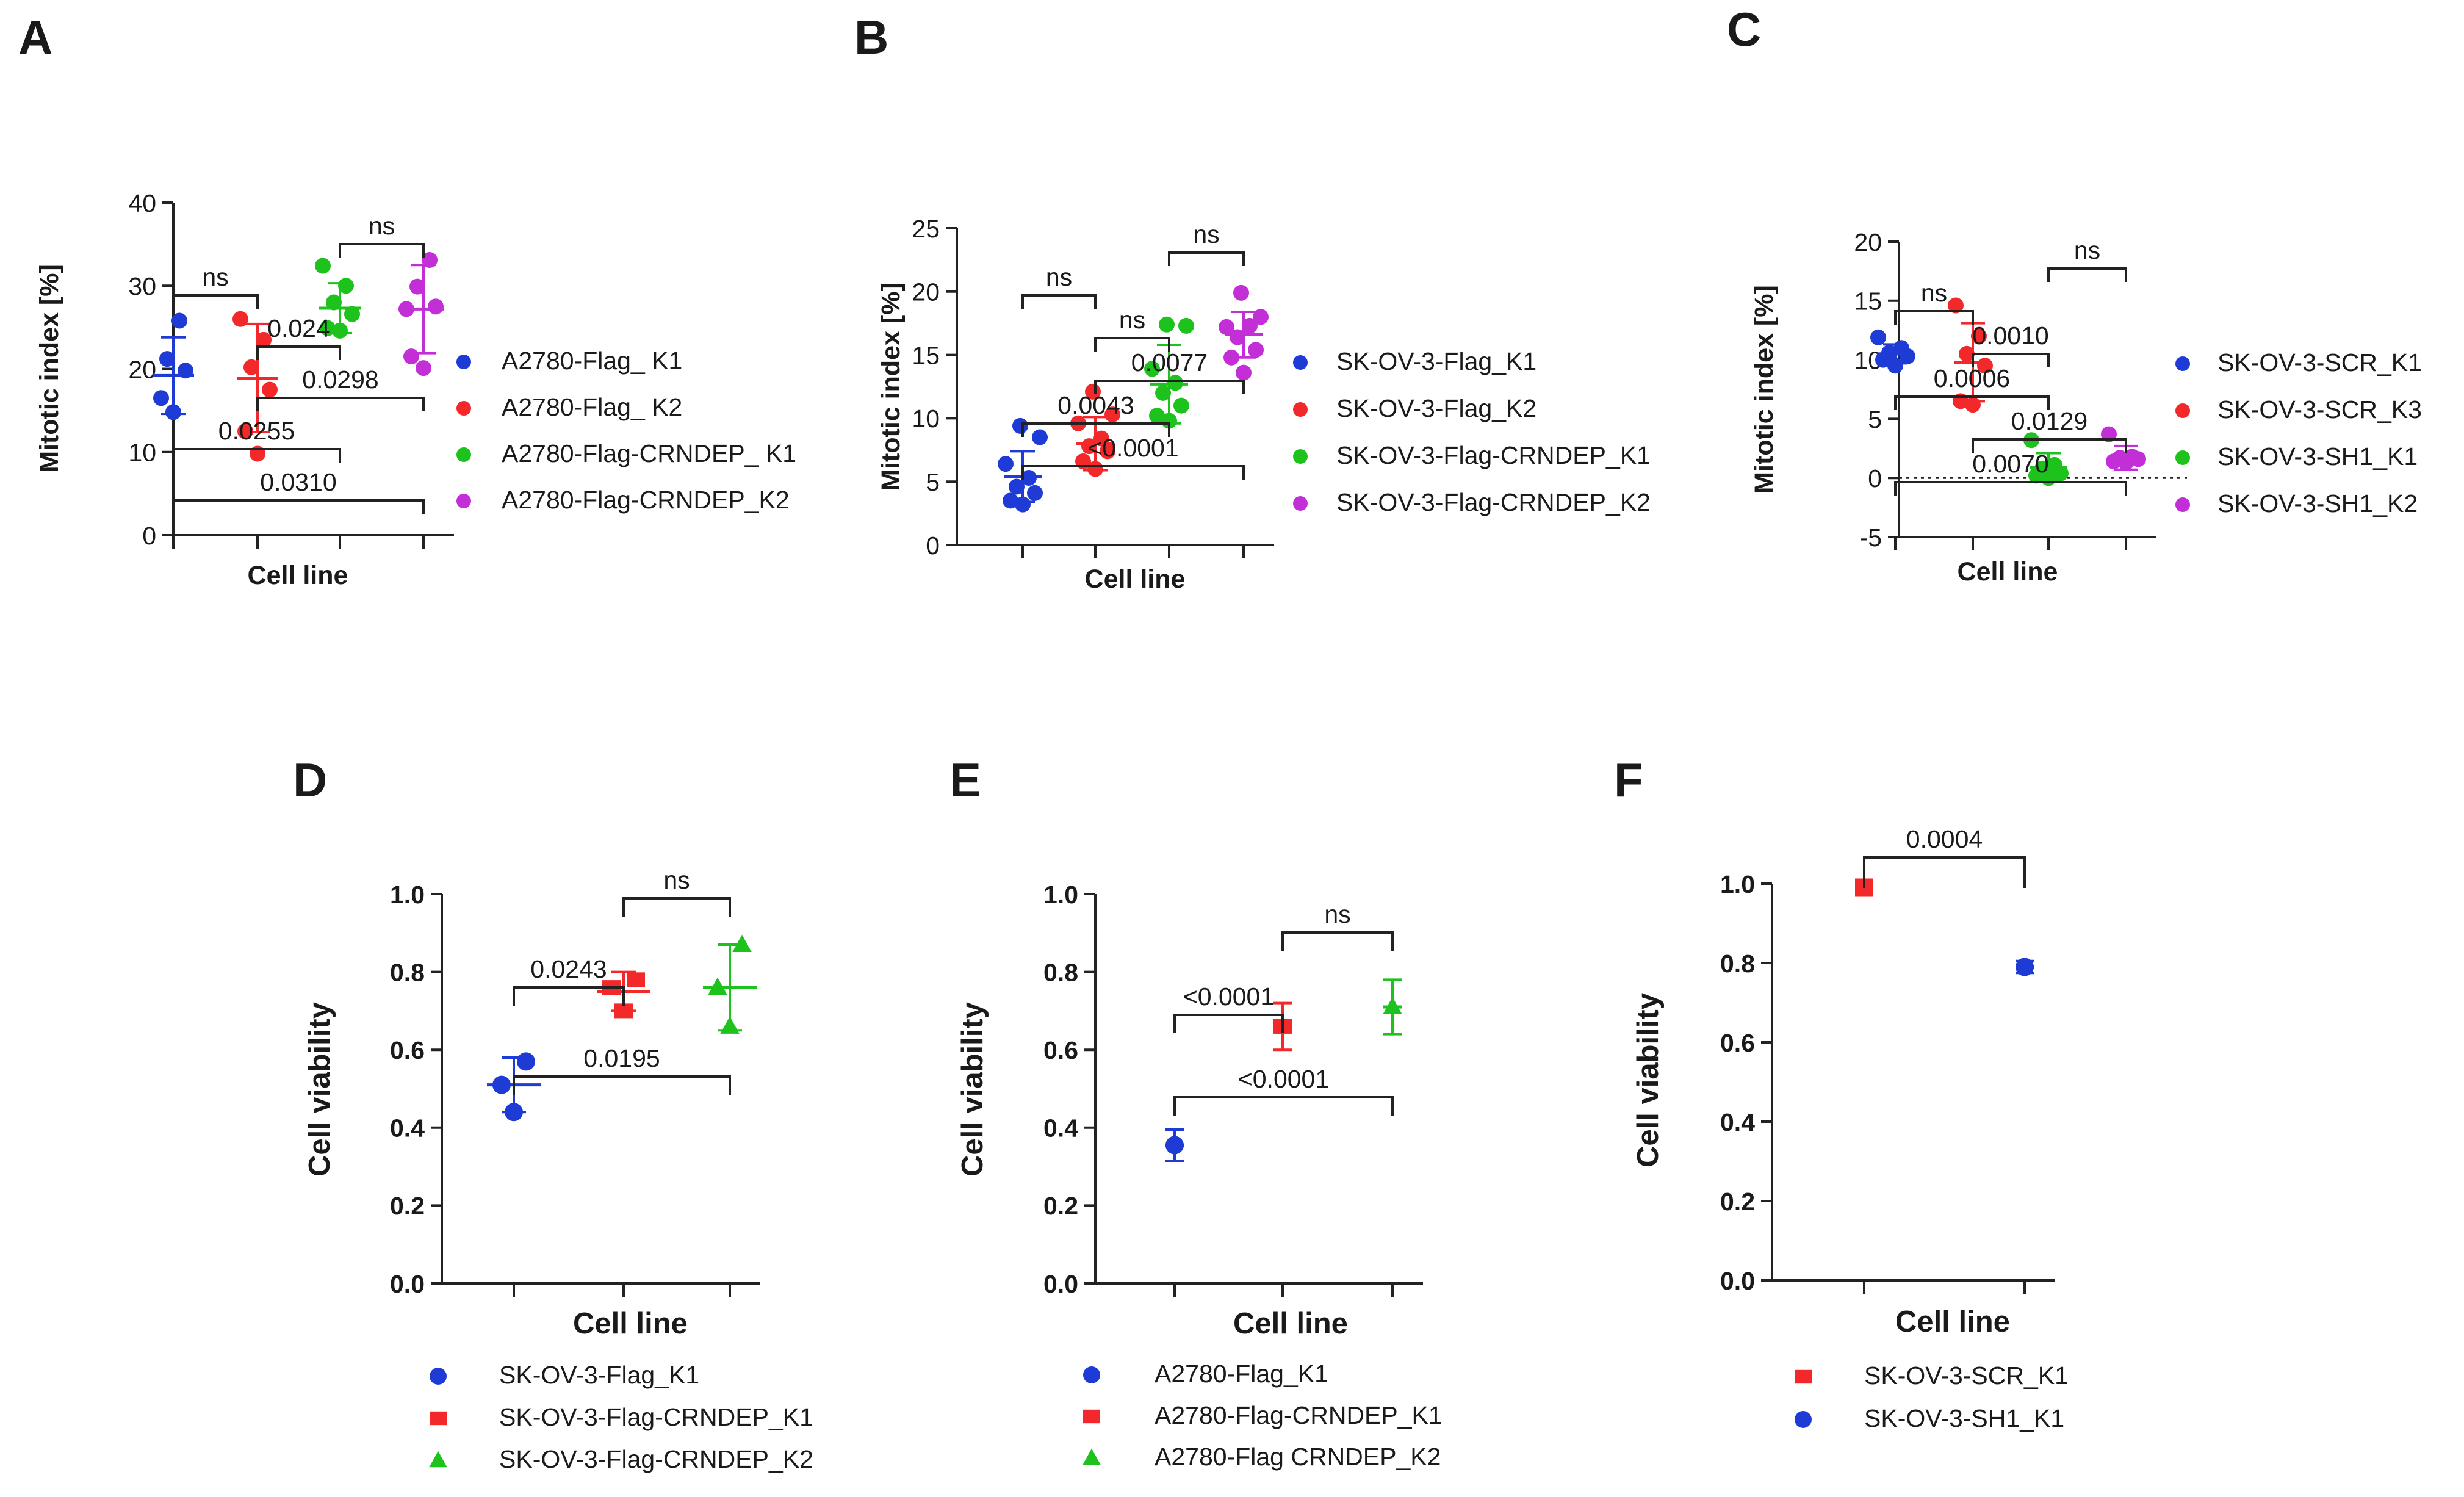 The width and height of the screenshot is (2464, 1497). What do you see at coordinates (1737, 964) in the screenshot?
I see `y-tick-label: 0.8` at bounding box center [1737, 964].